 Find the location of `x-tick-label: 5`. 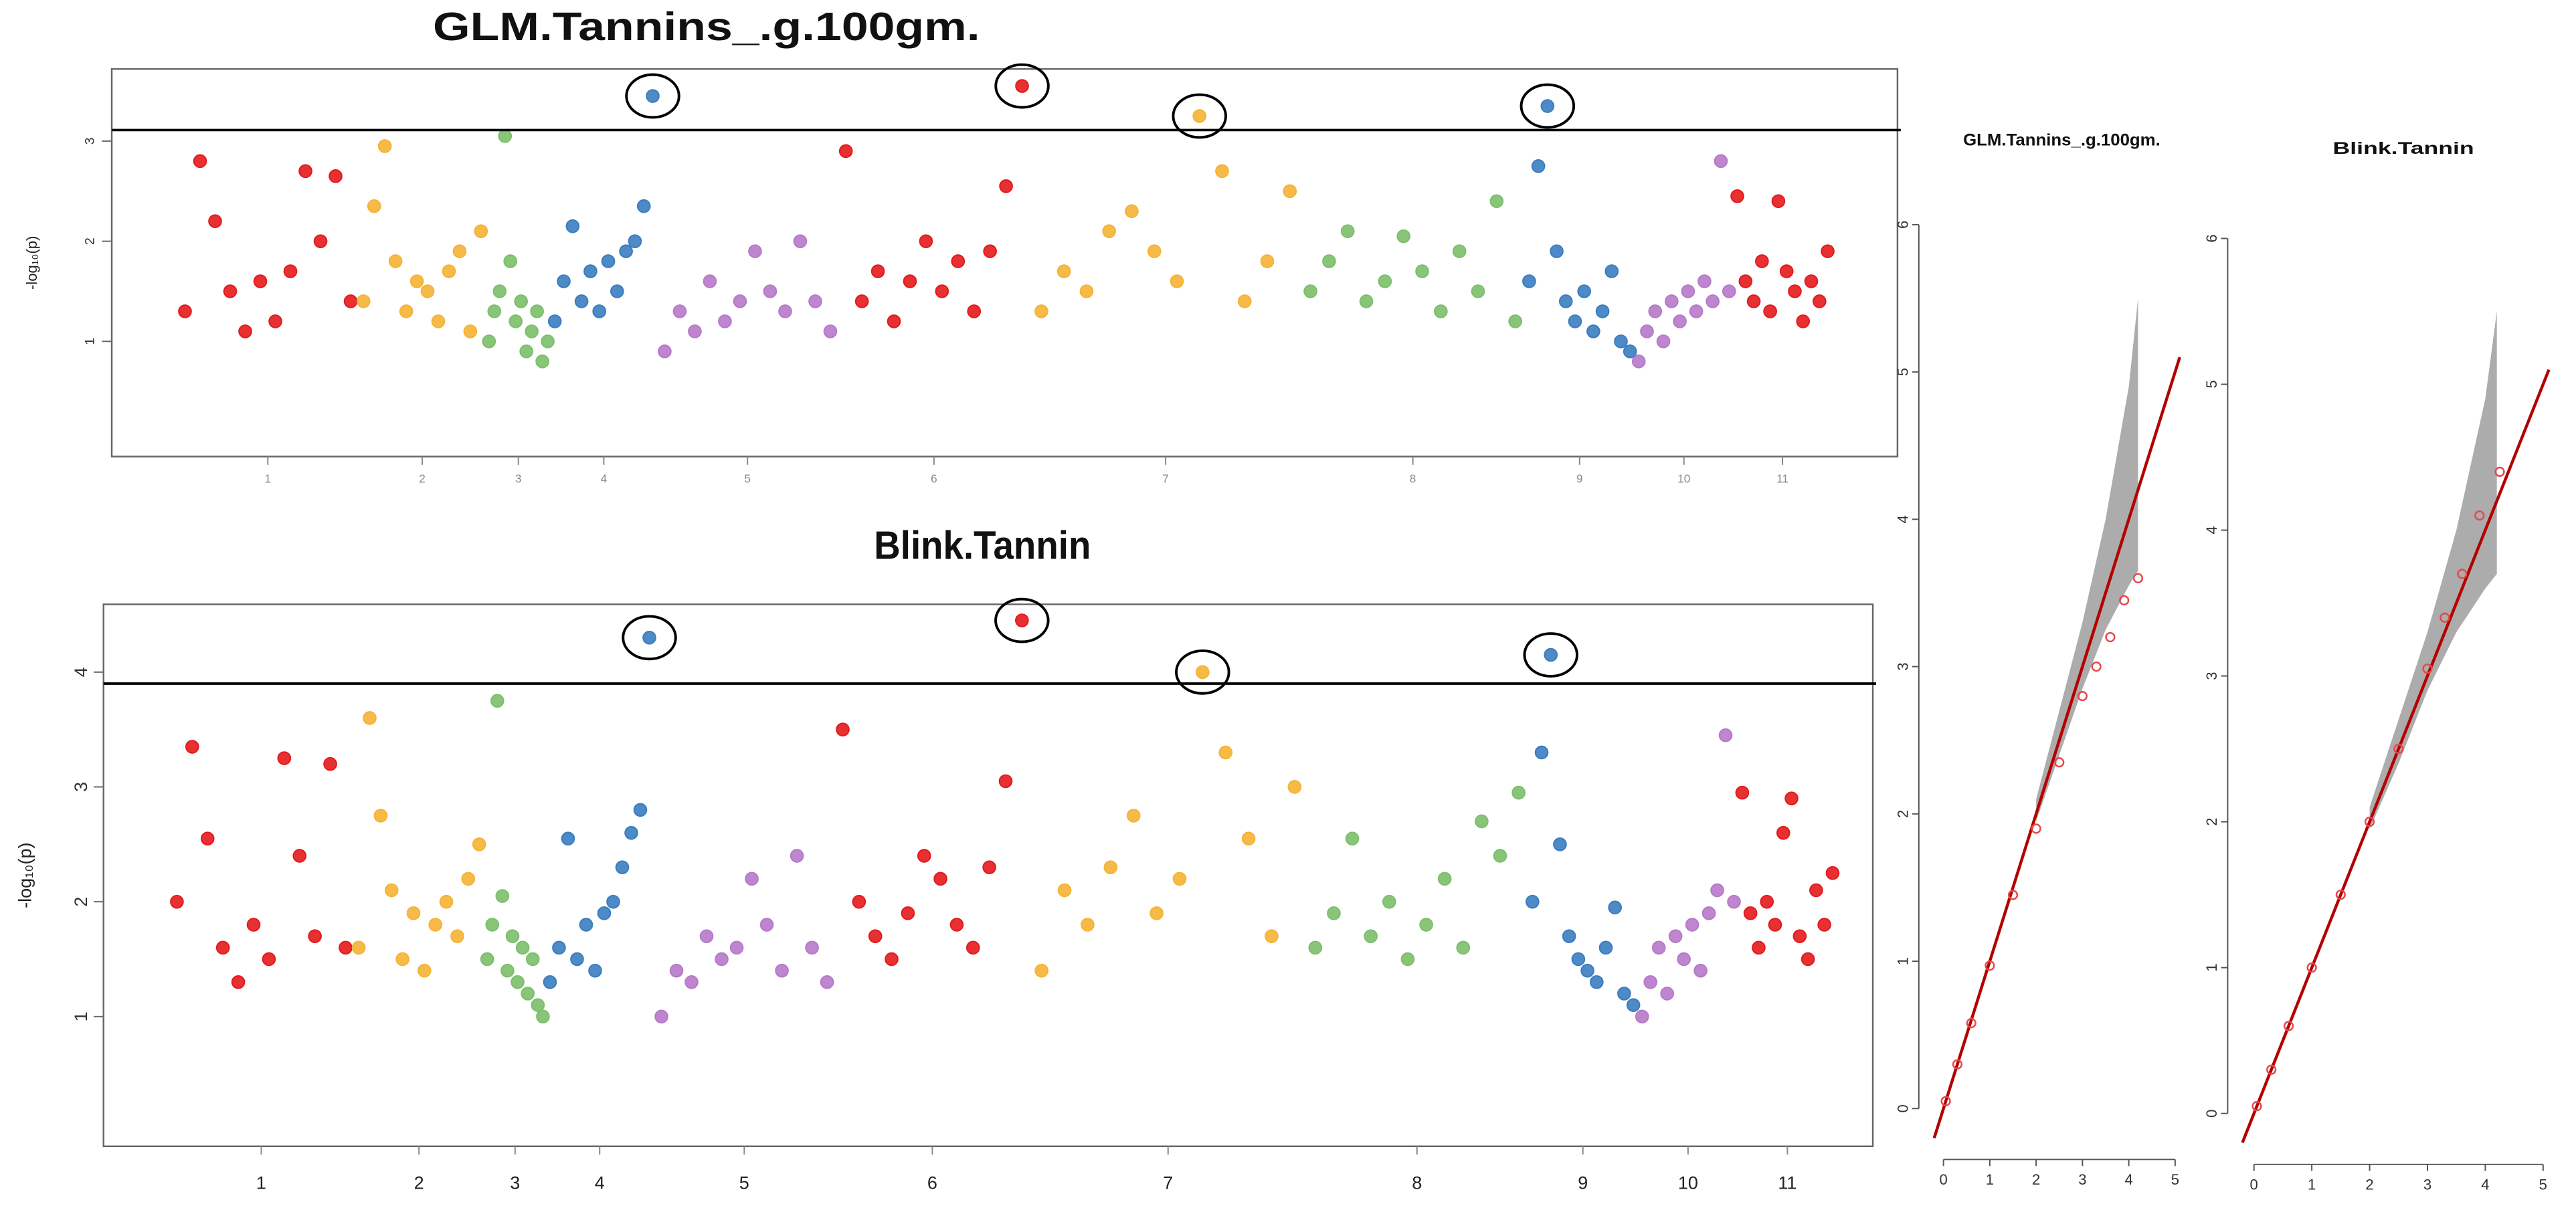

x-tick-label: 5 is located at coordinates (2543, 1185).